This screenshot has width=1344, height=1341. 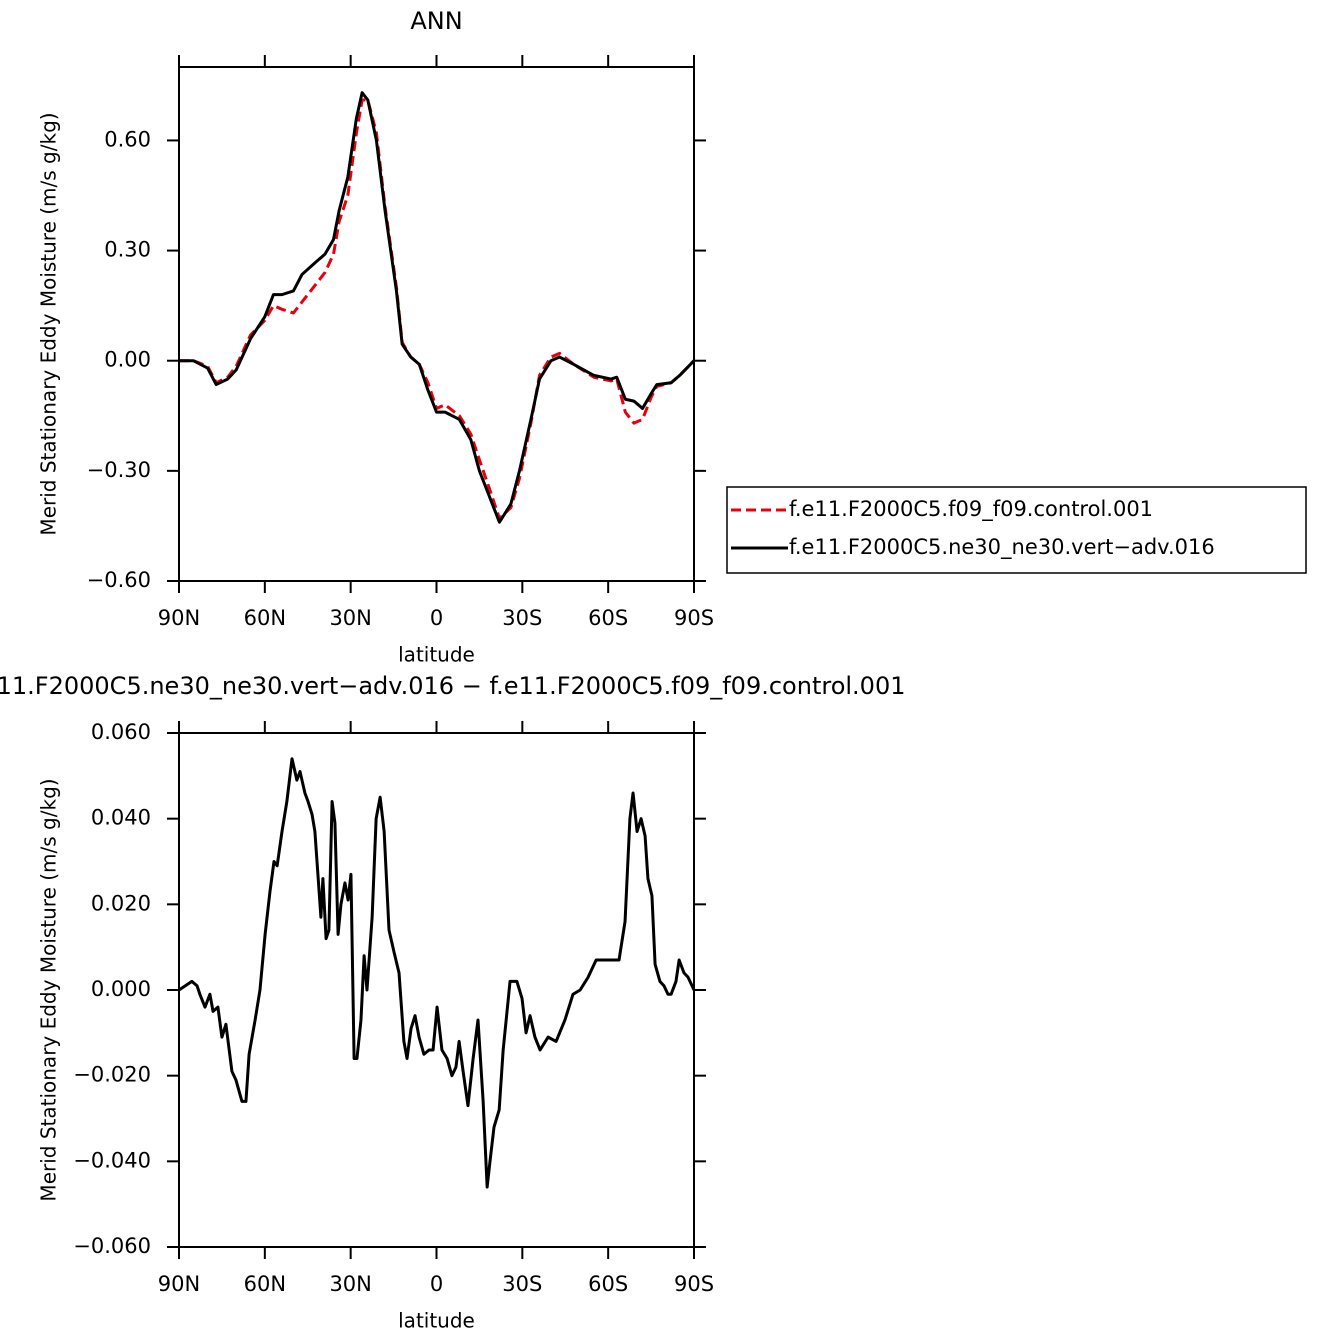 What do you see at coordinates (436, 21) in the screenshot?
I see `chart-title: ANN` at bounding box center [436, 21].